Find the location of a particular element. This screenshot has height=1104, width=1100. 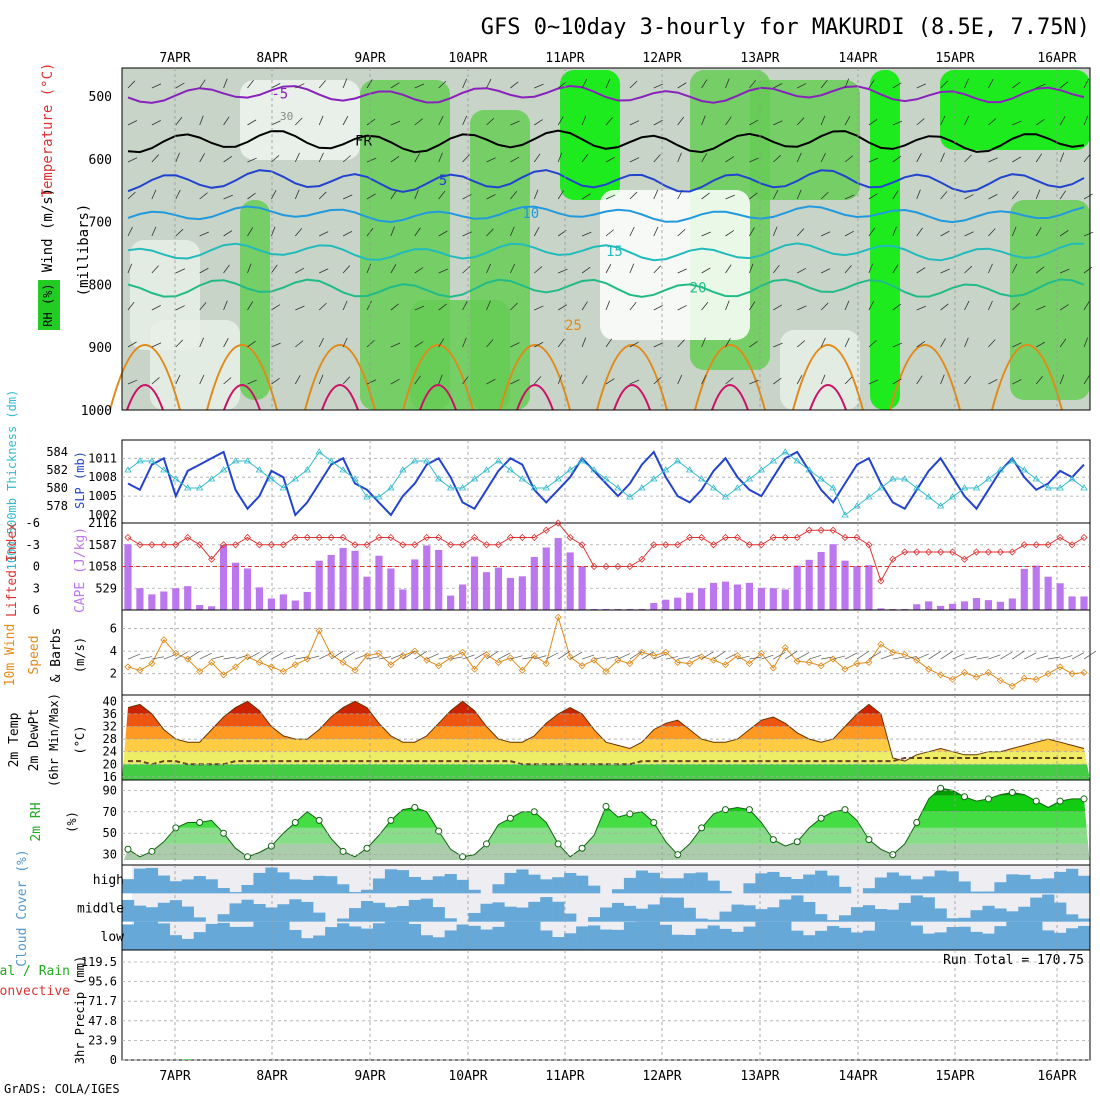

temp-line is located at coordinates (606, 731).